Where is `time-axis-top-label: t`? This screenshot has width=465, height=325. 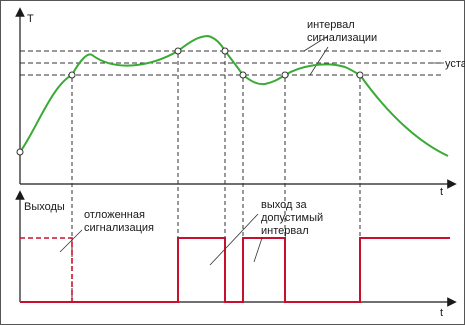
time-axis-top-label: t is located at coordinates (441, 192).